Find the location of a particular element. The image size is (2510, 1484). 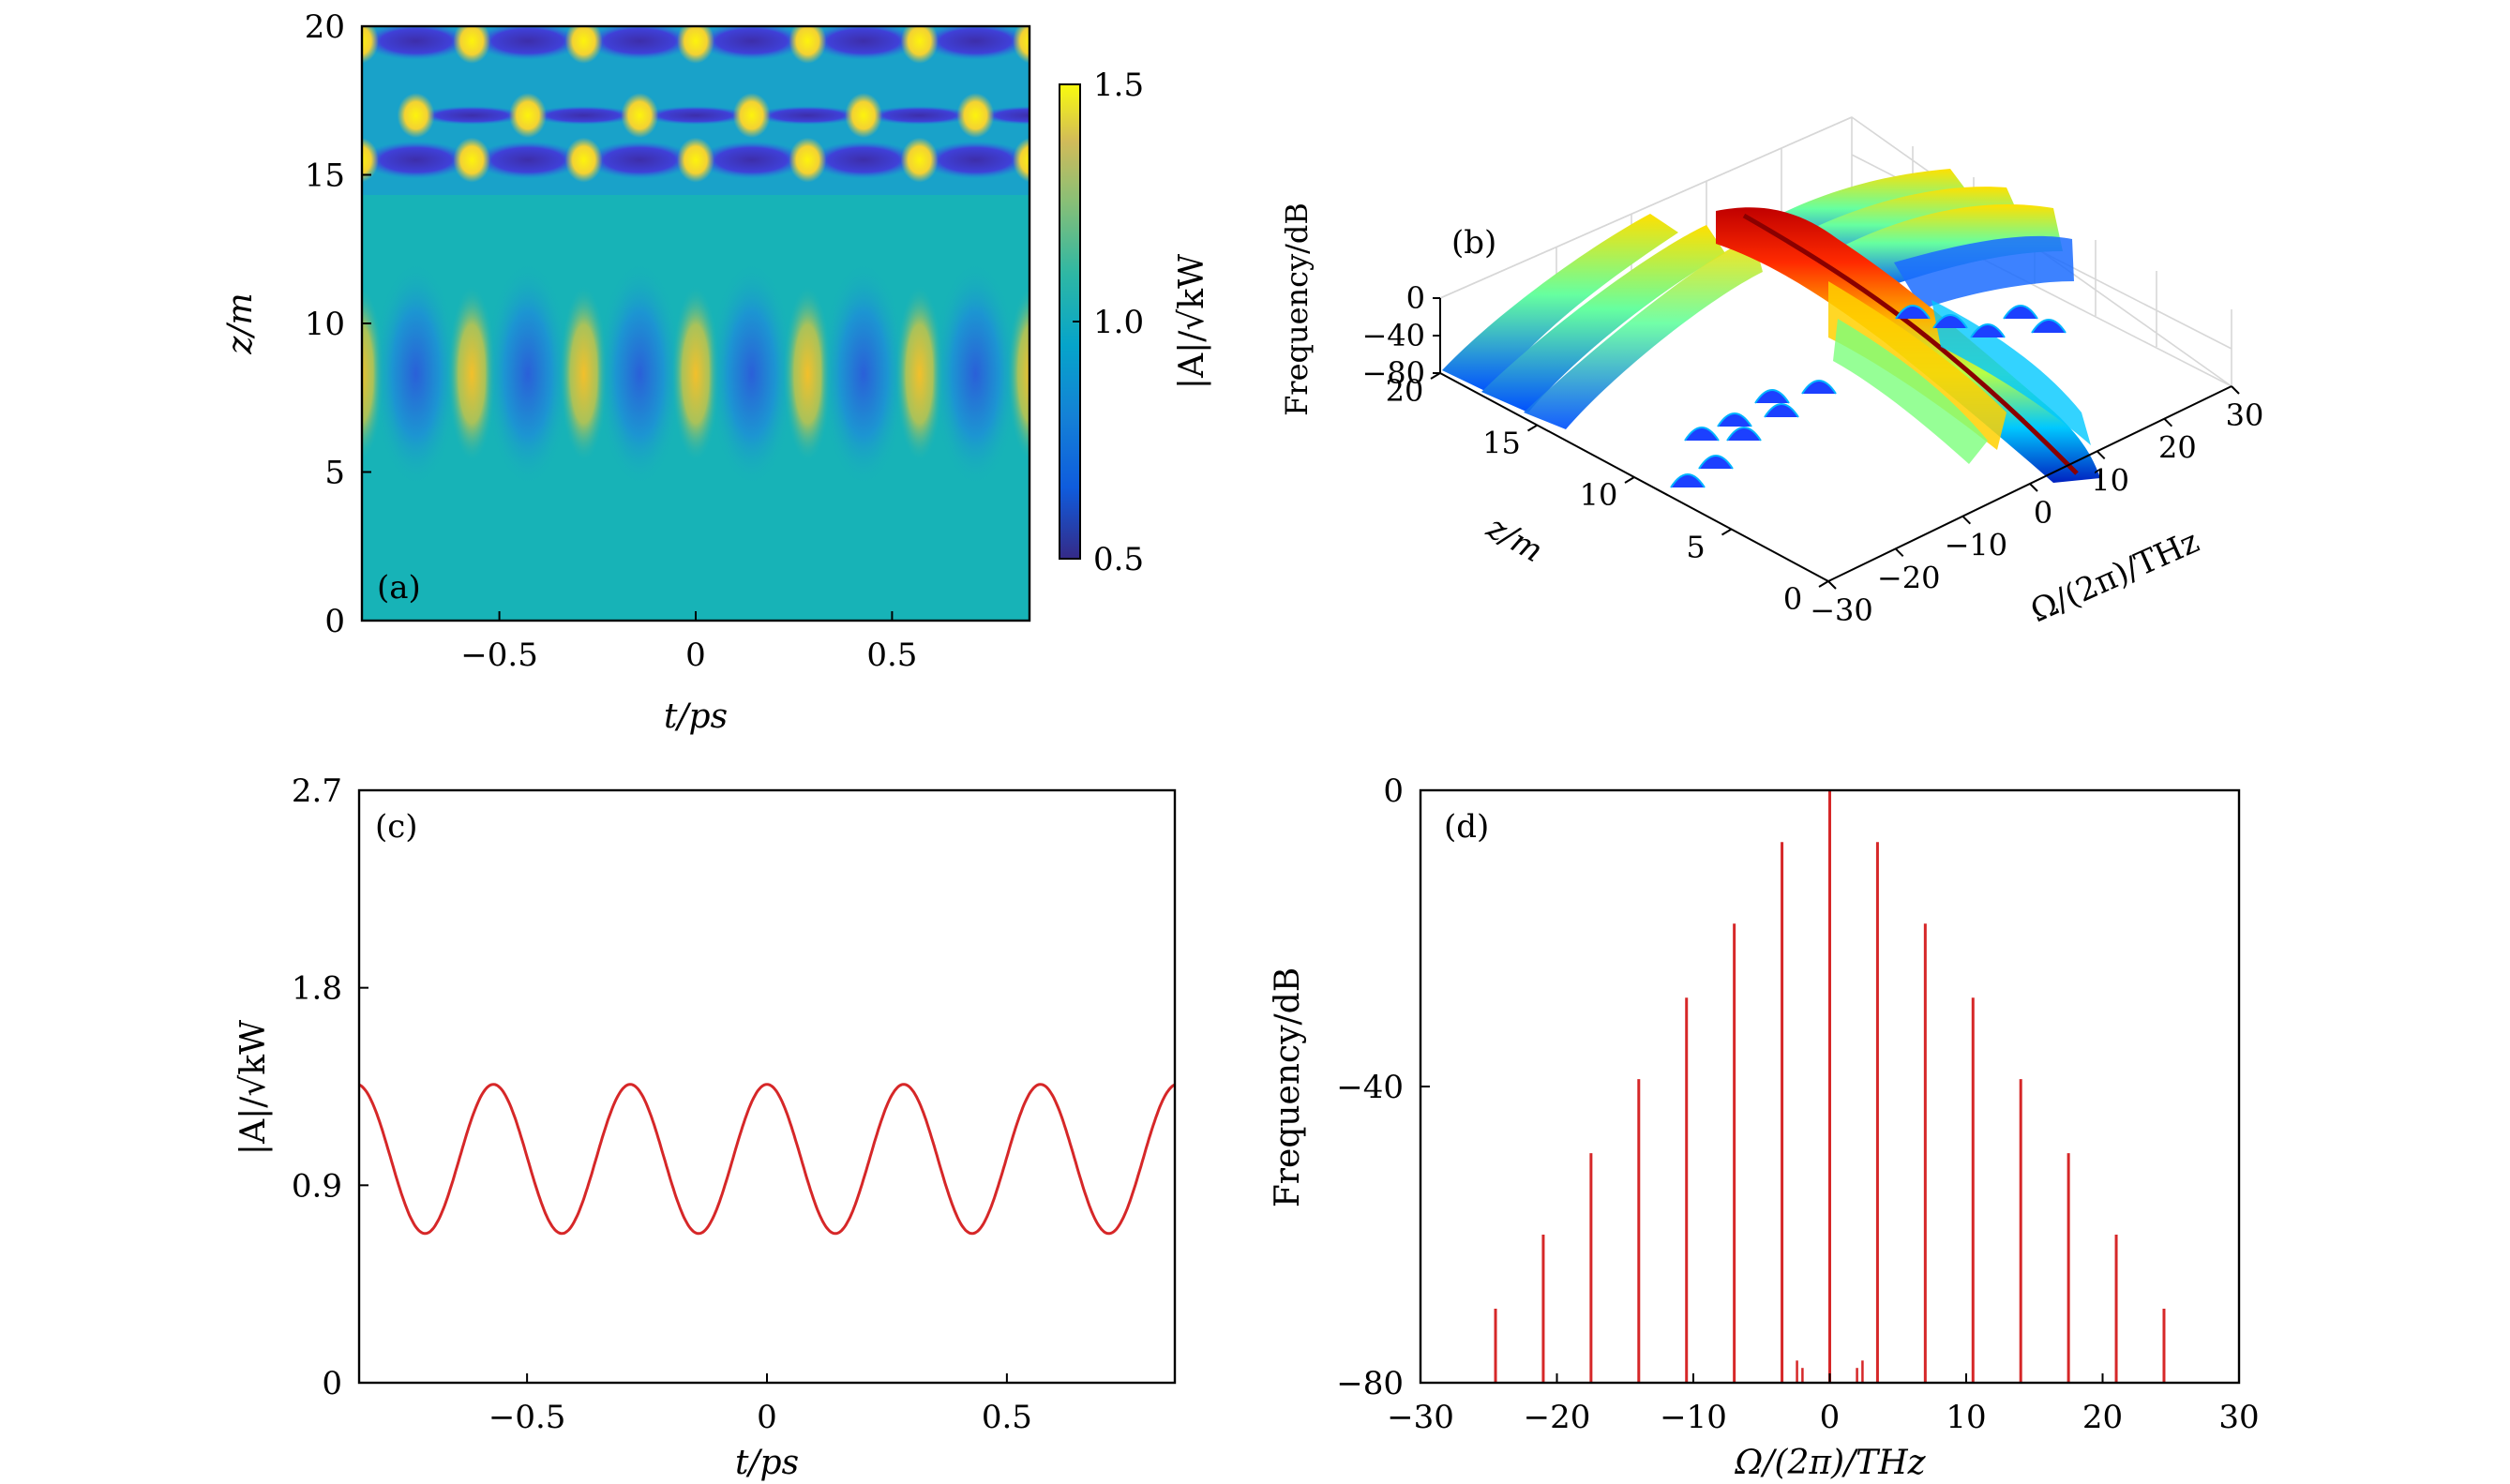

heatmap-upper-blobs is located at coordinates (779, 102).